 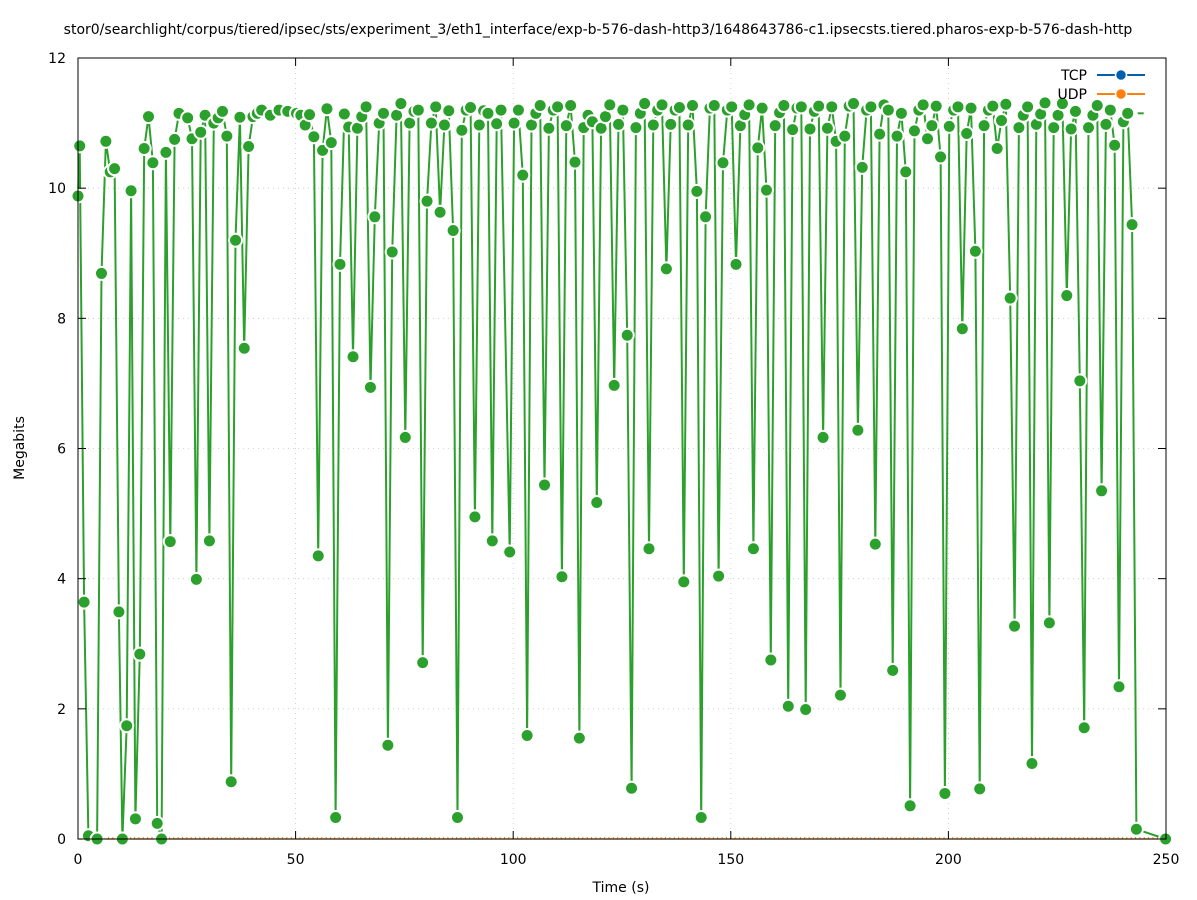 I want to click on x-axis-label: Time (s), so click(x=621, y=888).